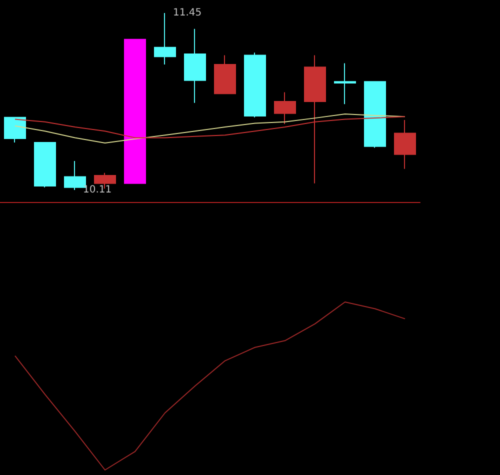 This screenshot has width=500, height=475. Describe the element at coordinates (97, 190) in the screenshot. I see `annotation: 10.11` at that location.